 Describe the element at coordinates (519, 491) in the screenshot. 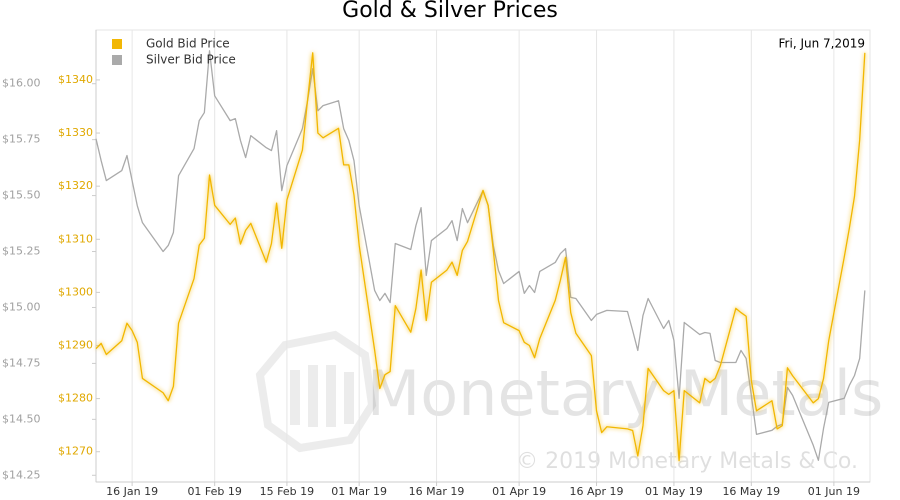

I see `x-tick-label: 01 Apr 19` at that location.